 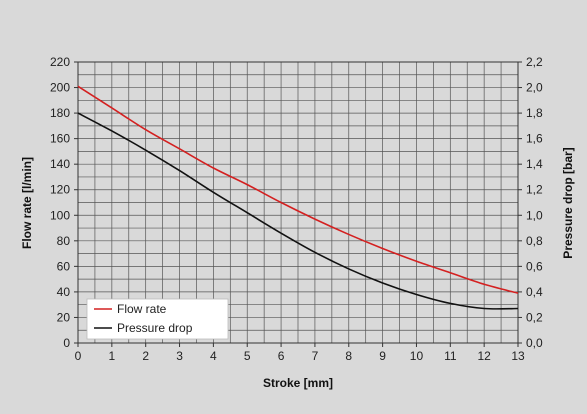 What do you see at coordinates (213, 356) in the screenshot?
I see `x-tick-label: 4` at bounding box center [213, 356].